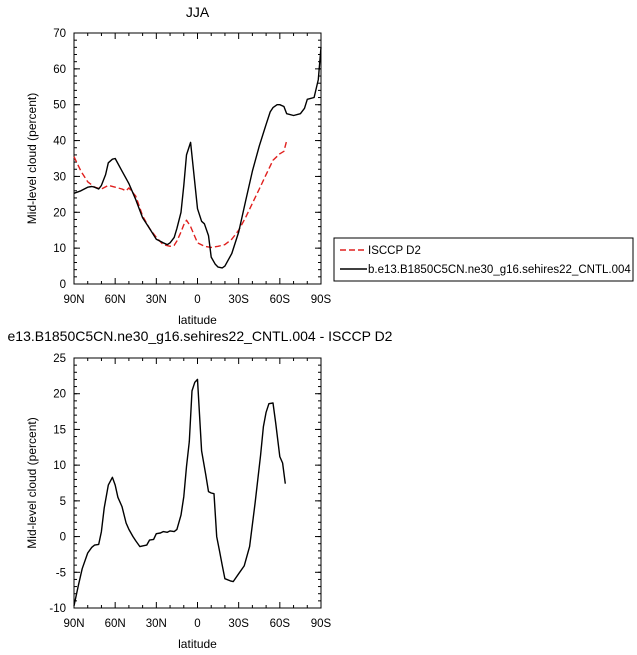 The height and width of the screenshot is (655, 637). Describe the element at coordinates (394, 251) in the screenshot. I see `legend-label: ISCCP D2` at that location.